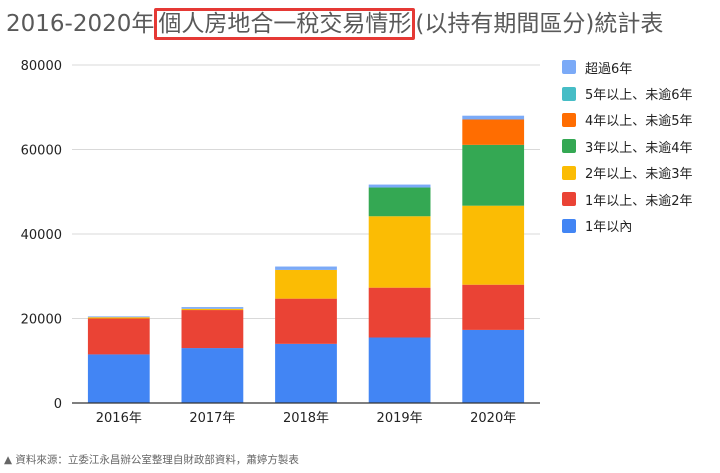  I want to click on chart-title: 2016-2020年 個人房地合一稅交易情形 (以持有期間區分)統計表, so click(335, 22).